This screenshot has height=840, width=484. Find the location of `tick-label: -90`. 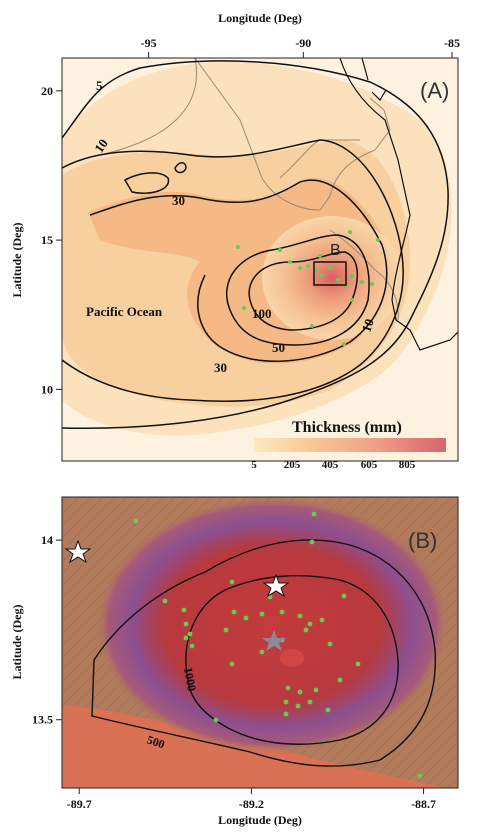

tick-label: -90 is located at coordinates (303, 43).